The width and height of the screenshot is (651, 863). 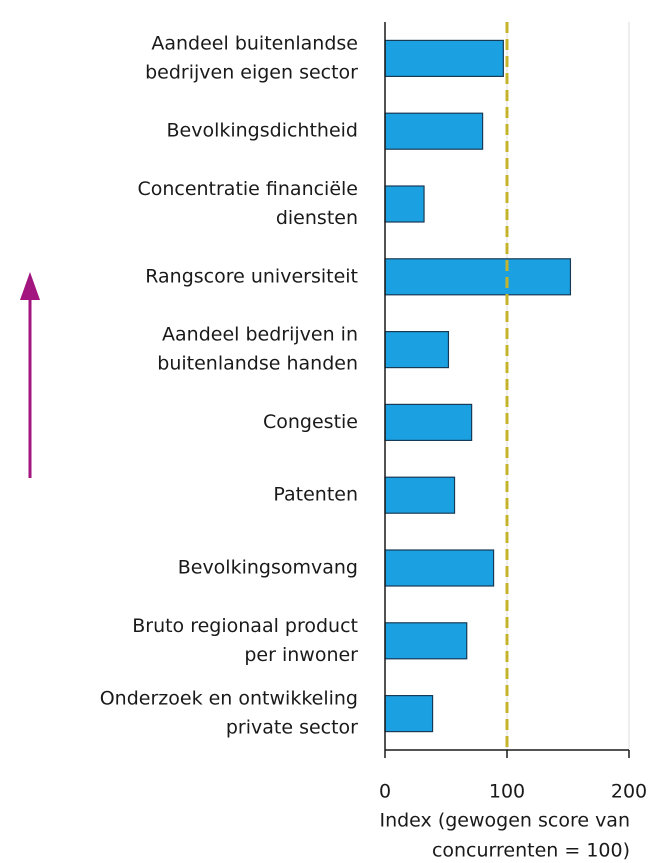 What do you see at coordinates (531, 851) in the screenshot?
I see `x-axis-label: concurrenten = 100)` at bounding box center [531, 851].